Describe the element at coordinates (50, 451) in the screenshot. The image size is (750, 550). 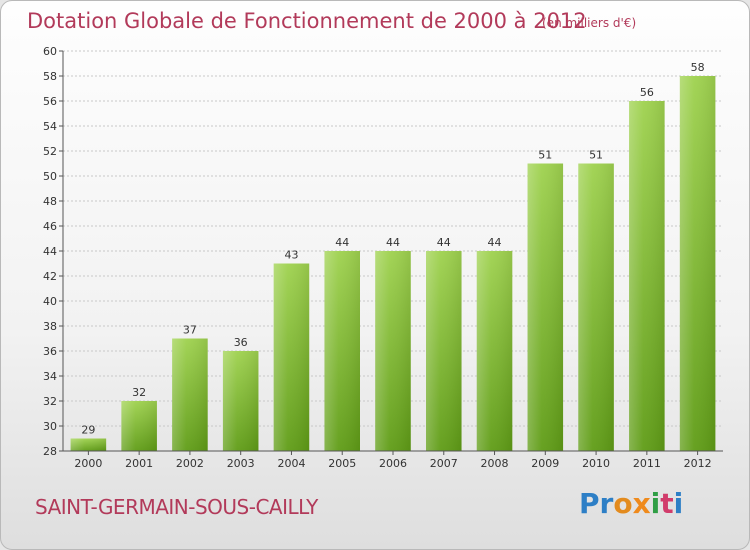
I see `y-tick-label: 28` at that location.